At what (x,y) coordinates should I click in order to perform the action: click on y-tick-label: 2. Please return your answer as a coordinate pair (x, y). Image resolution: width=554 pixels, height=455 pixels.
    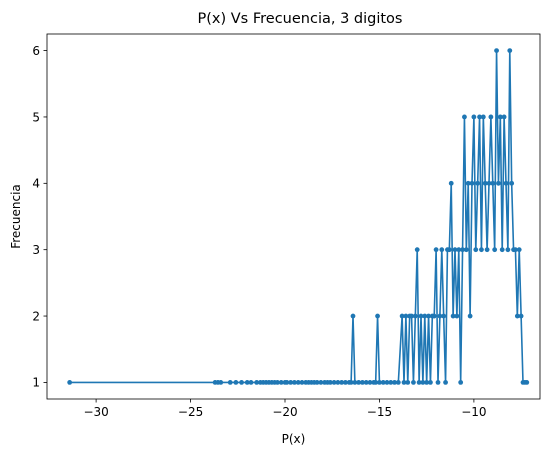
    Looking at the image, I should click on (36, 316).